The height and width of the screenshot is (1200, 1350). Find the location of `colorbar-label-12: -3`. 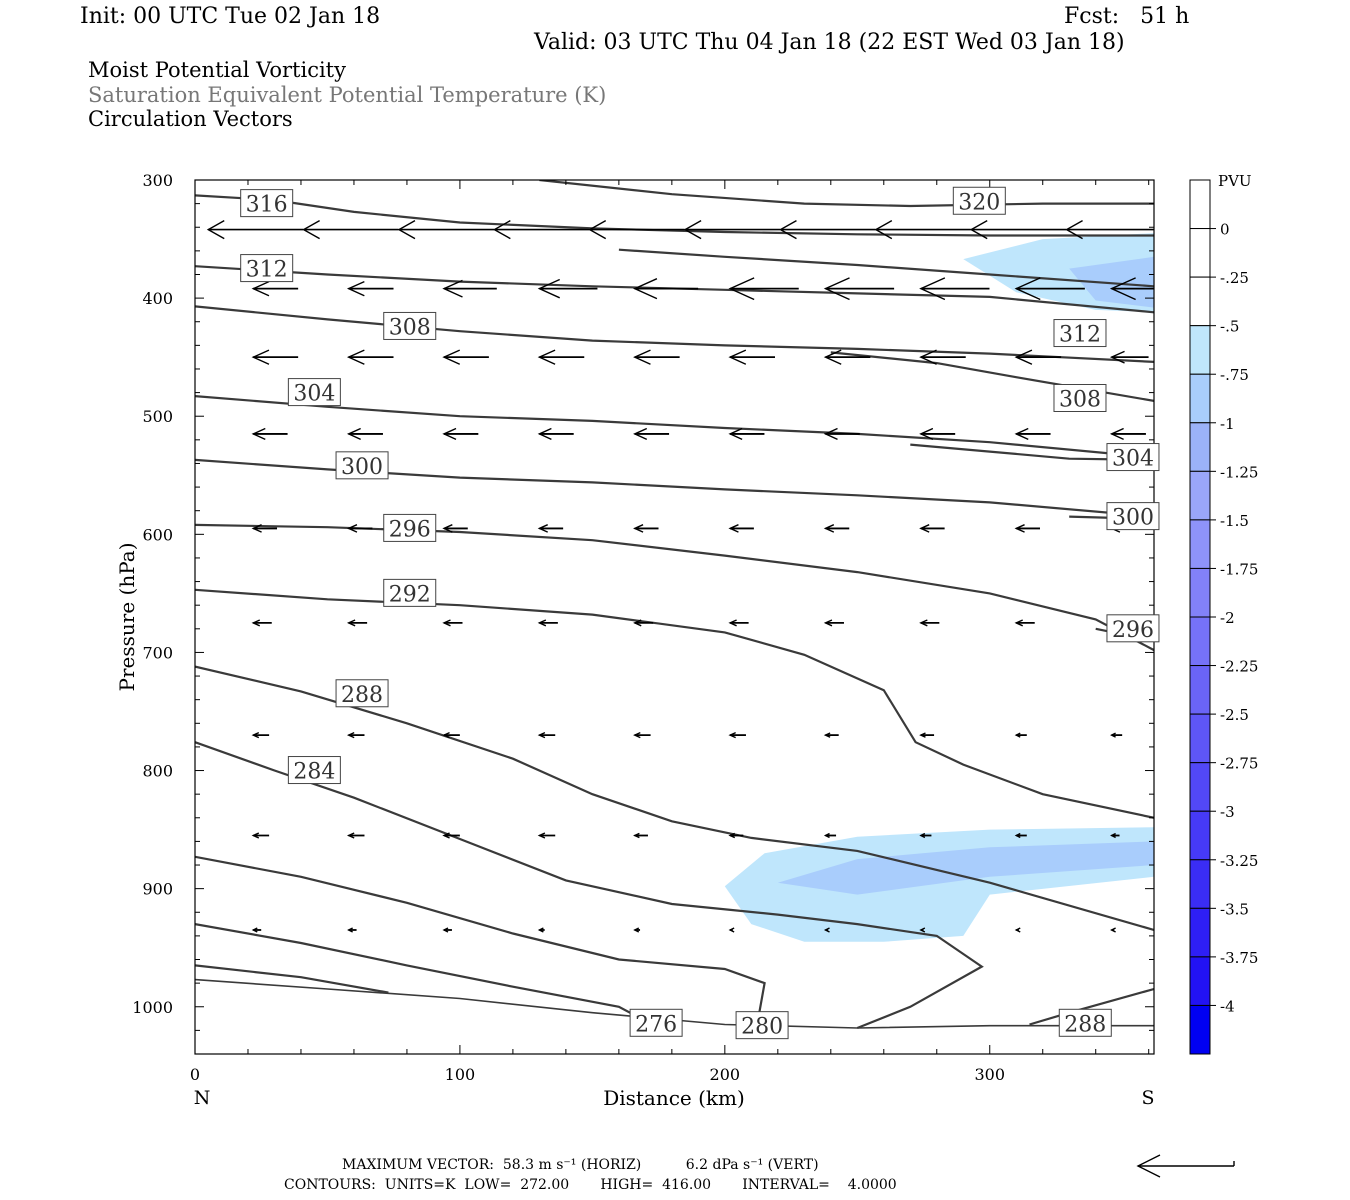

colorbar-label-12: -3 is located at coordinates (1227, 812).